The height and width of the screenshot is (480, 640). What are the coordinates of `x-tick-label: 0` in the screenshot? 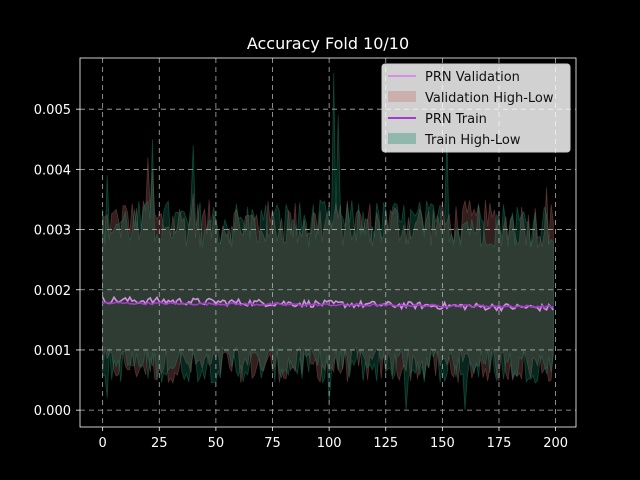 It's located at (103, 443).